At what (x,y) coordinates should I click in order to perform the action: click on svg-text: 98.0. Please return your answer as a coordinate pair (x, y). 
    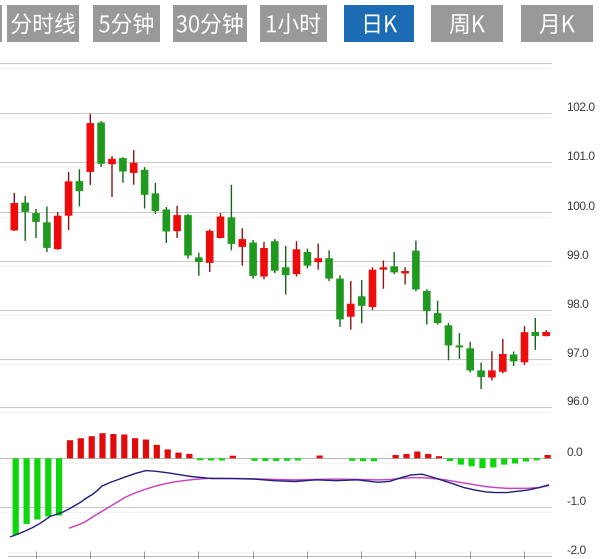
    Looking at the image, I should click on (578, 304).